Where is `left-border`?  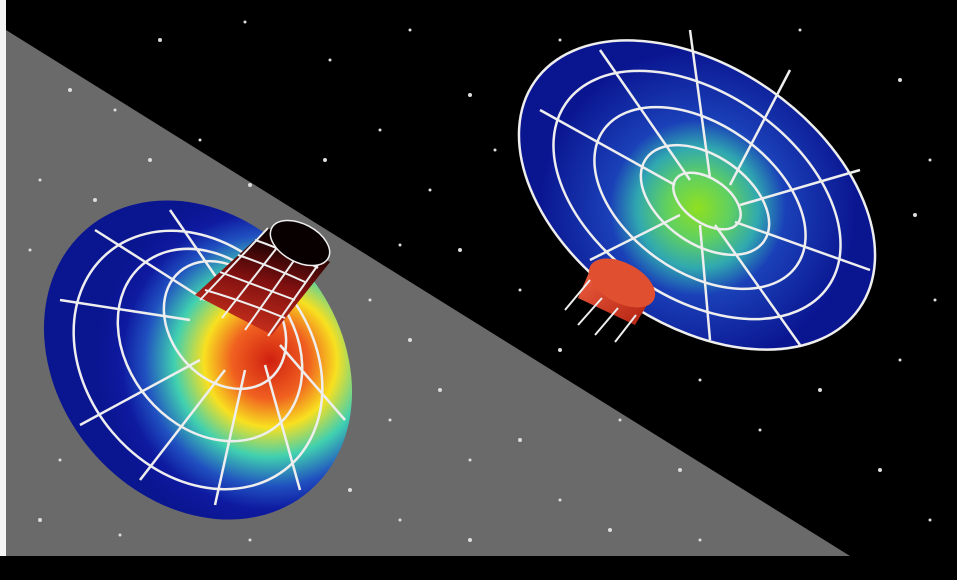 left-border is located at coordinates (3, 290).